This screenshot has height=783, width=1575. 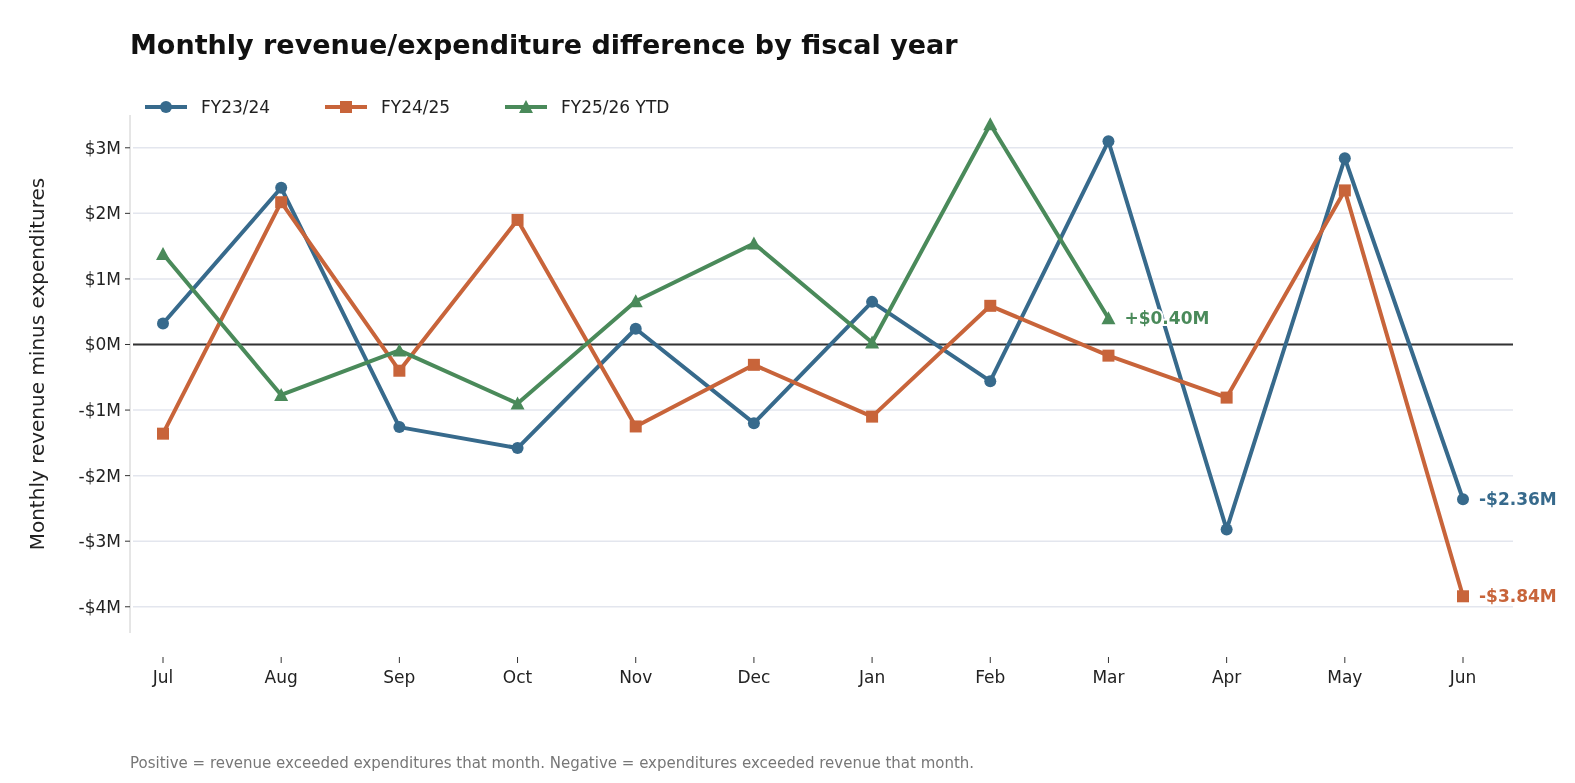 What do you see at coordinates (871, 677) in the screenshot?
I see `x-tick-label: Jan` at bounding box center [871, 677].